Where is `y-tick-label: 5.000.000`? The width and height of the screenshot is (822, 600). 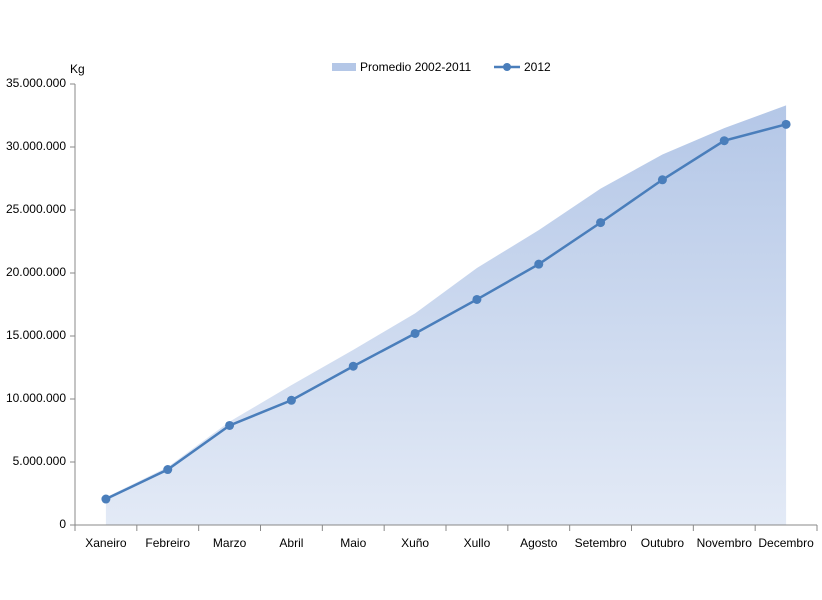
y-tick-label: 5.000.000 is located at coordinates (40, 461).